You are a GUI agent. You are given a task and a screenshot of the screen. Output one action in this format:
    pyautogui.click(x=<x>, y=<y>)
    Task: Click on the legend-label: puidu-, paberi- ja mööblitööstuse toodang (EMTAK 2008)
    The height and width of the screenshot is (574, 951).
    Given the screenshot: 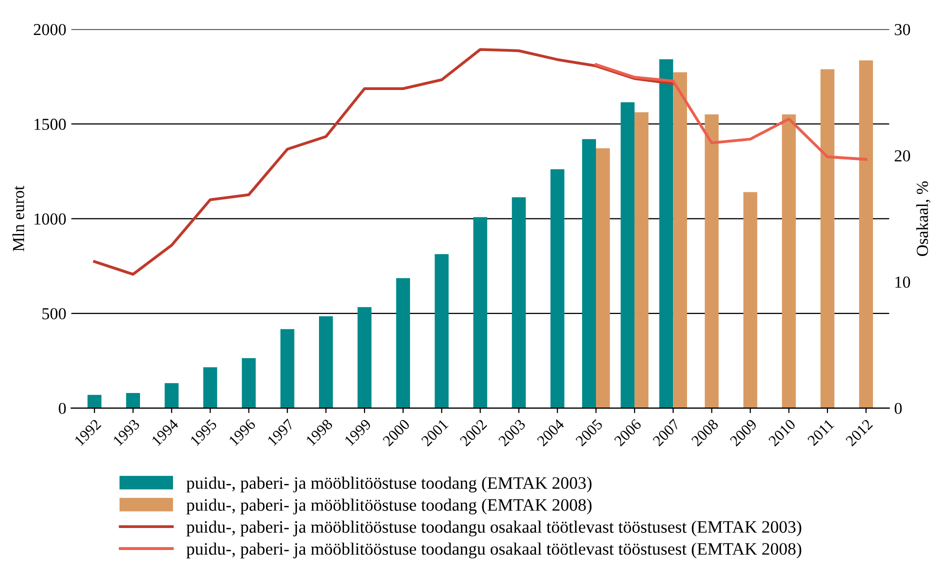 What is the action you would take?
    pyautogui.click(x=389, y=506)
    